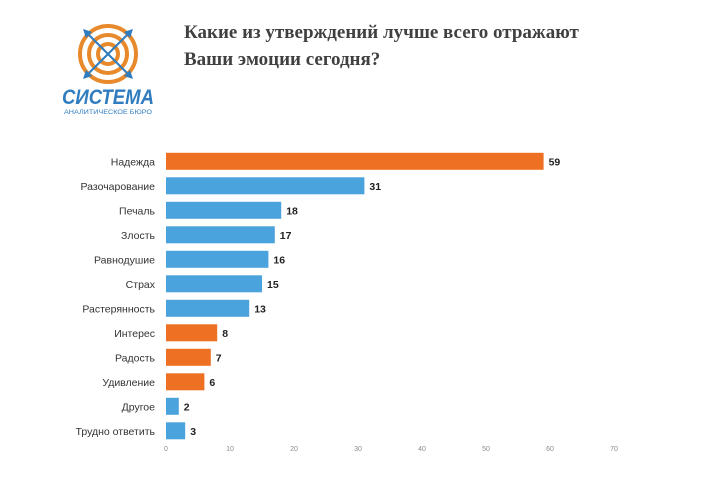  What do you see at coordinates (134, 334) in the screenshot?
I see `category-label: Интерес` at bounding box center [134, 334].